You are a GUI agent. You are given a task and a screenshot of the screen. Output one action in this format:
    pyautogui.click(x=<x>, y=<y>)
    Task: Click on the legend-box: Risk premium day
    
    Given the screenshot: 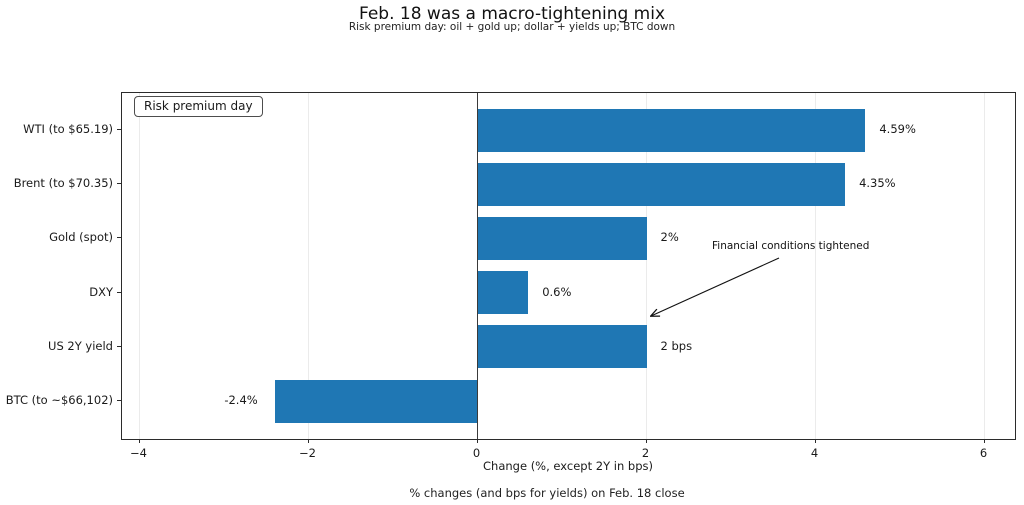 What is the action you would take?
    pyautogui.click(x=198, y=106)
    